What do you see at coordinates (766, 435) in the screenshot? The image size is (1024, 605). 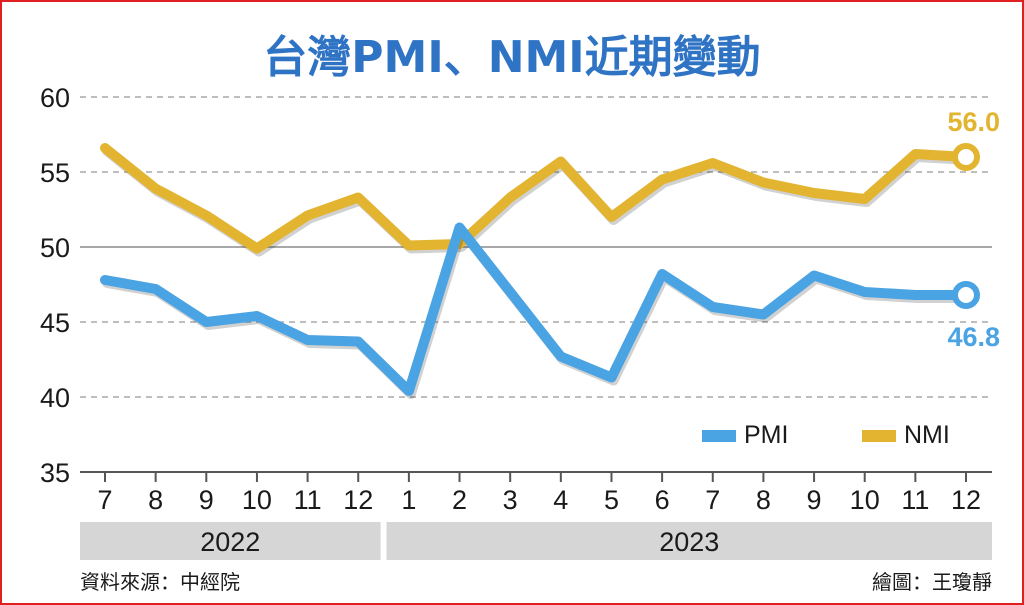 I see `pmi-legend-label: PMI` at bounding box center [766, 435].